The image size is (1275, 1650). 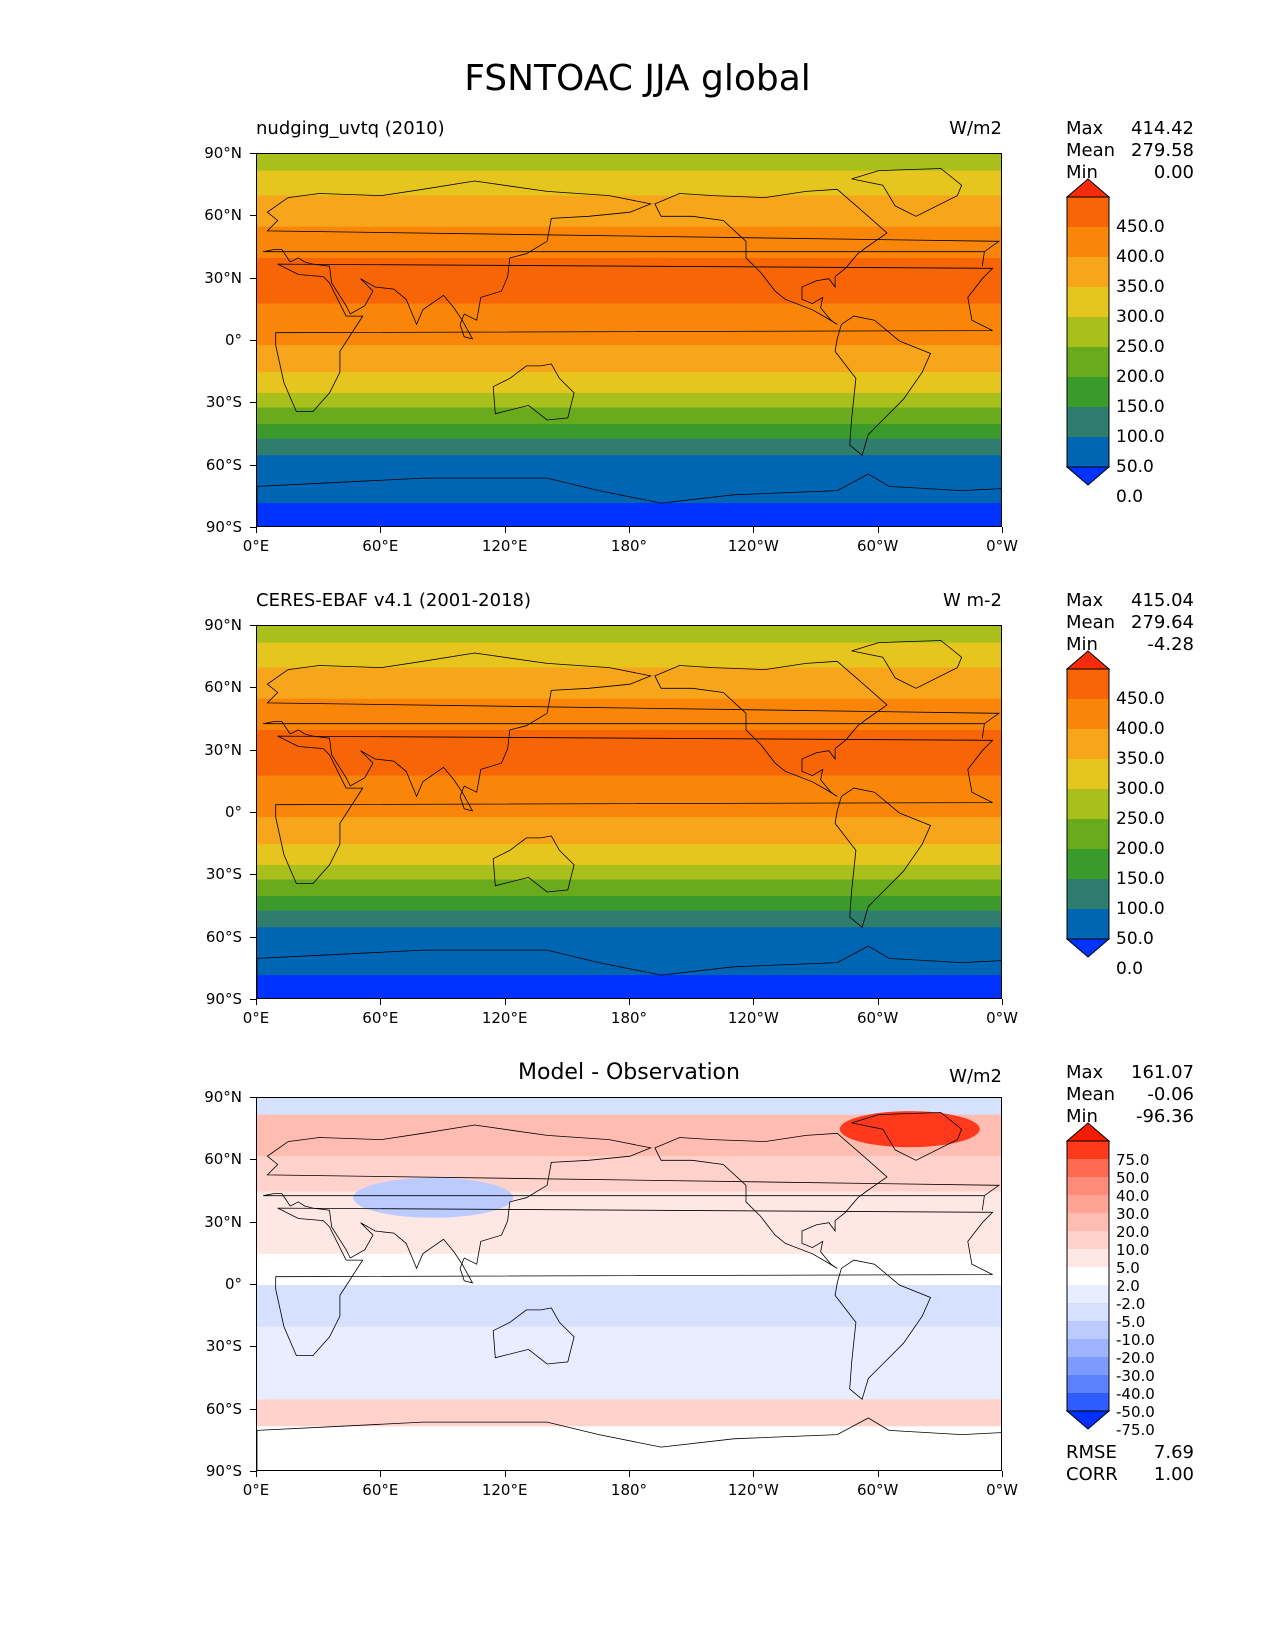 What do you see at coordinates (1140, 437) in the screenshot?
I see `colorbar-tick-label: 100.0` at bounding box center [1140, 437].